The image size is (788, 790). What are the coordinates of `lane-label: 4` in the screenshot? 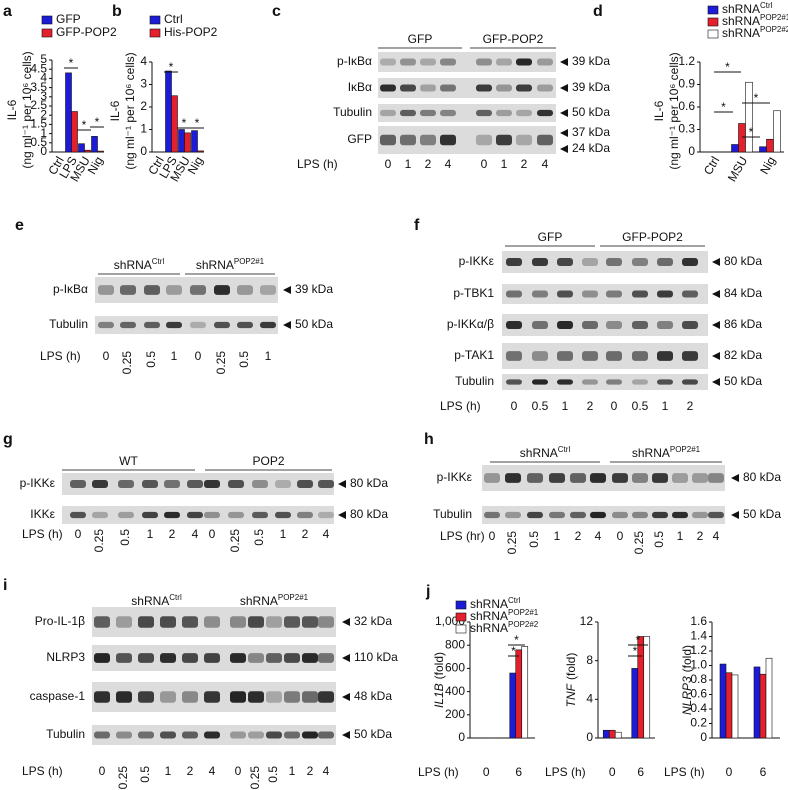 It's located at (545, 164).